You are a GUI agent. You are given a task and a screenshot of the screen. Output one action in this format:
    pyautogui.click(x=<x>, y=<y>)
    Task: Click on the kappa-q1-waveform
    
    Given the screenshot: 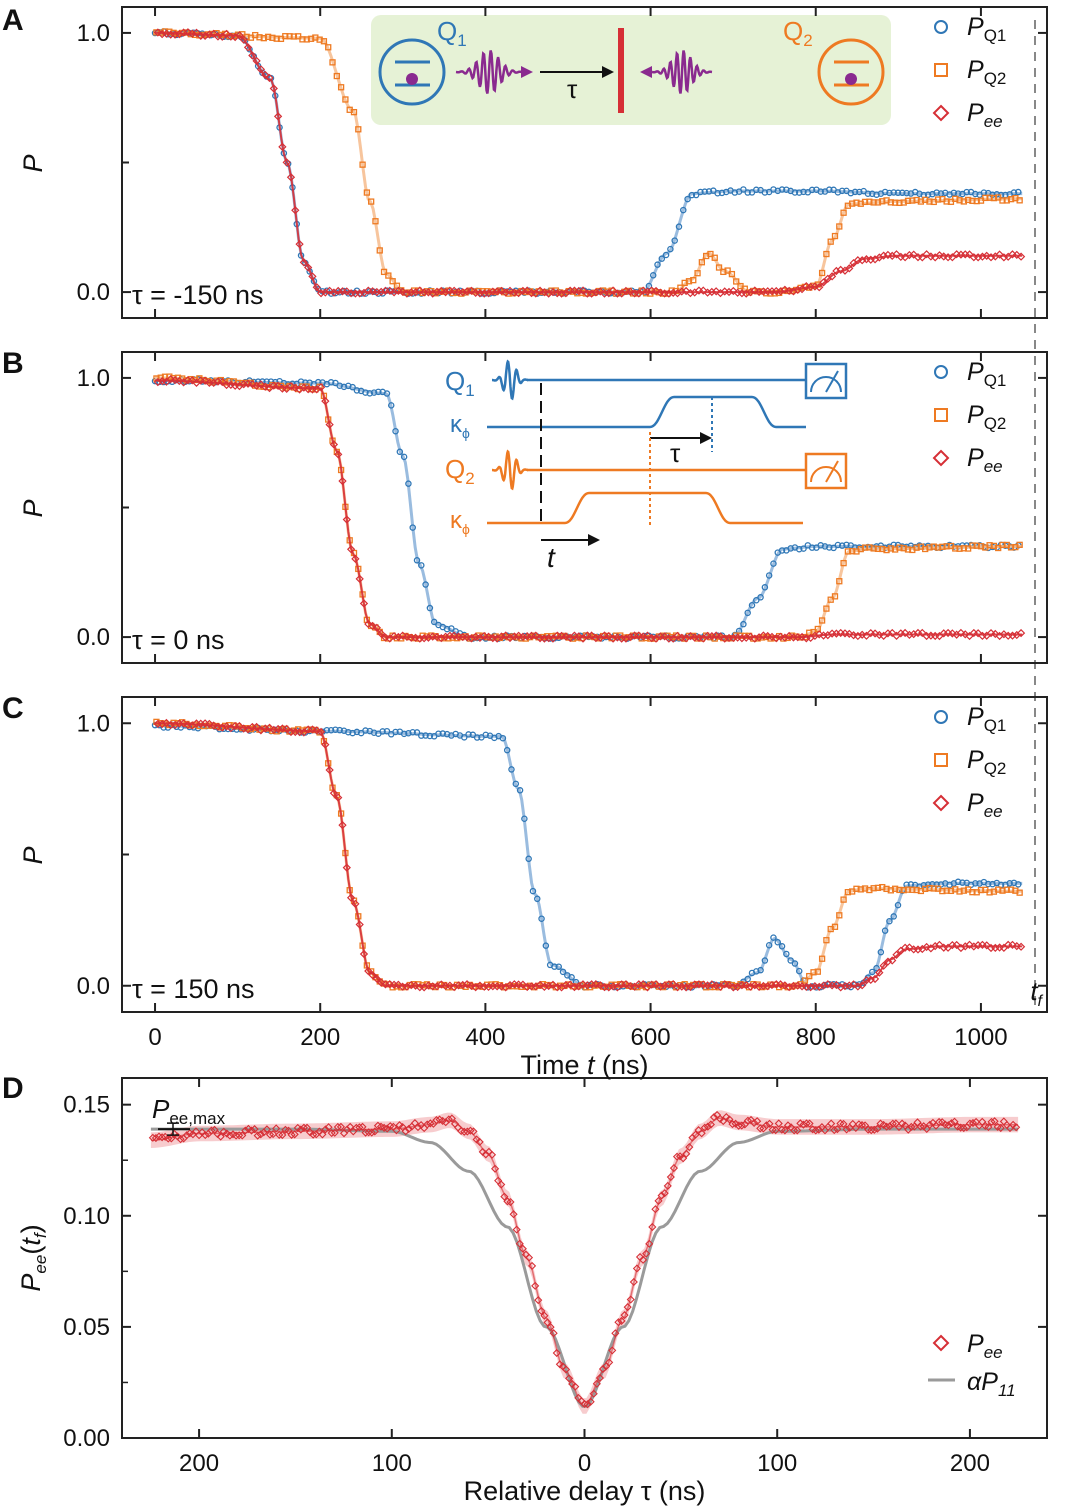 What is the action you would take?
    pyautogui.click(x=646, y=412)
    